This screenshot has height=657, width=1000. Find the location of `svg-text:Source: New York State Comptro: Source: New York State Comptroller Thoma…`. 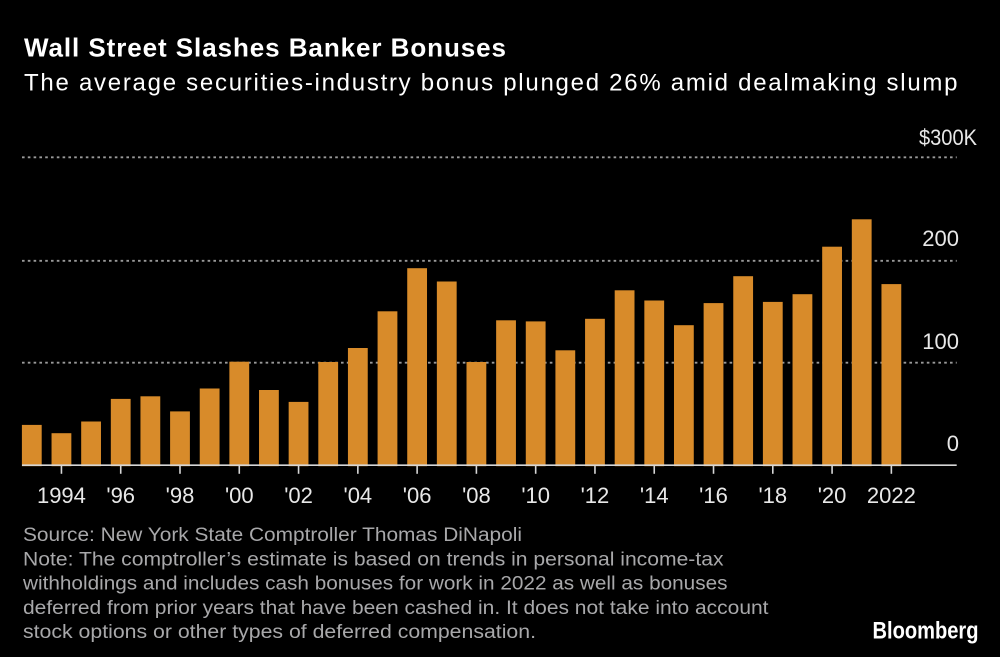

svg-text:Source: New York State Comptro: Source: New York State Comptroller Thoma… is located at coordinates (272, 535).